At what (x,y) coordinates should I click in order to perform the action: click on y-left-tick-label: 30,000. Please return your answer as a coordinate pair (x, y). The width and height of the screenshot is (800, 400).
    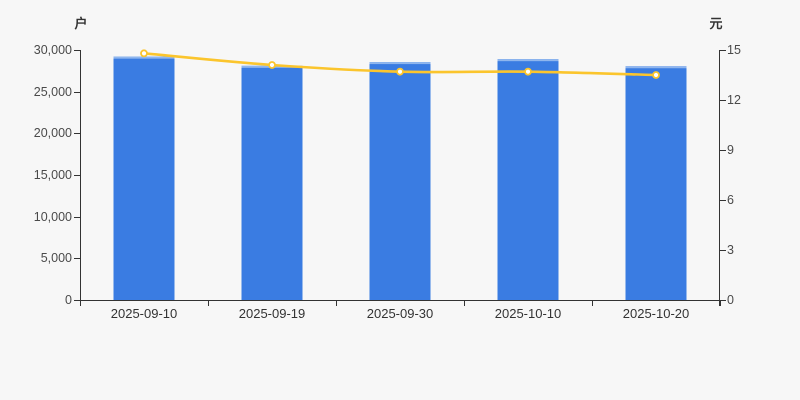
    Looking at the image, I should click on (52, 50).